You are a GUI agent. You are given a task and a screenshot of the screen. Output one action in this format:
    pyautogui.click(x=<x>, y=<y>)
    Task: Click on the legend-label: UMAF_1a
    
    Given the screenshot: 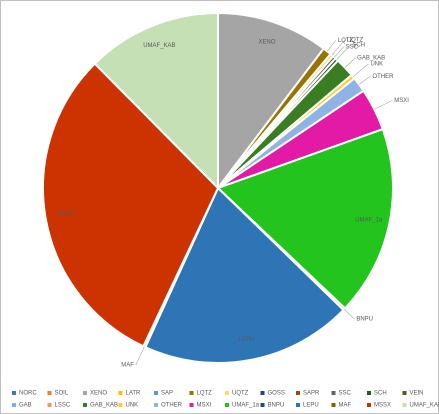 What is the action you would take?
    pyautogui.click(x=246, y=406)
    